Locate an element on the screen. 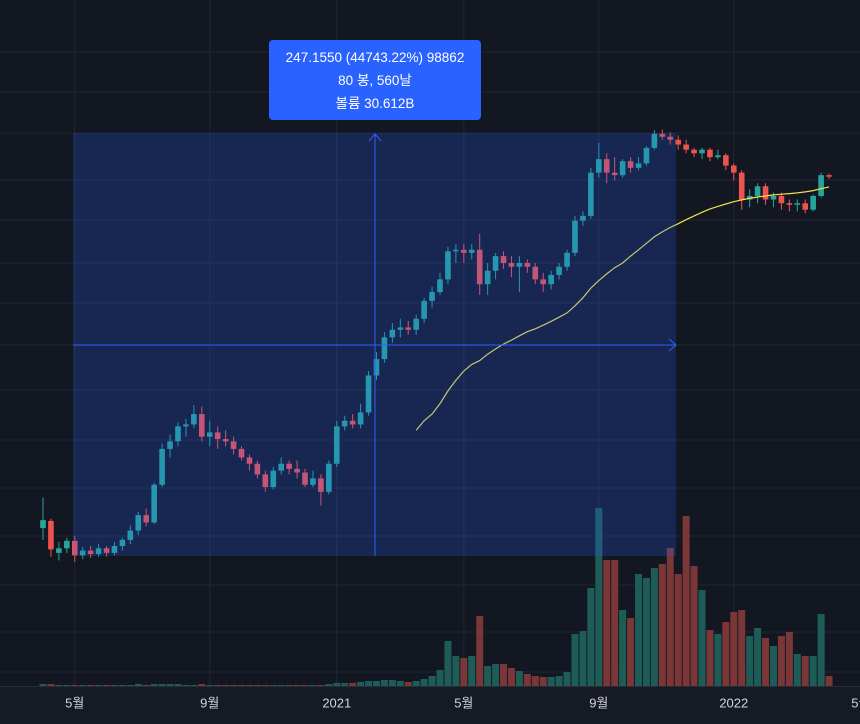  x-tick-label: 2021 is located at coordinates (336, 702).